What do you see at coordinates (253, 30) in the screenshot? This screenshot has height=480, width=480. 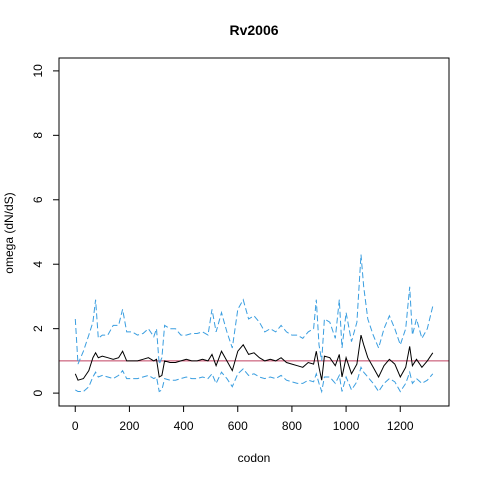 I see `chart-title: Rv2006` at bounding box center [253, 30].